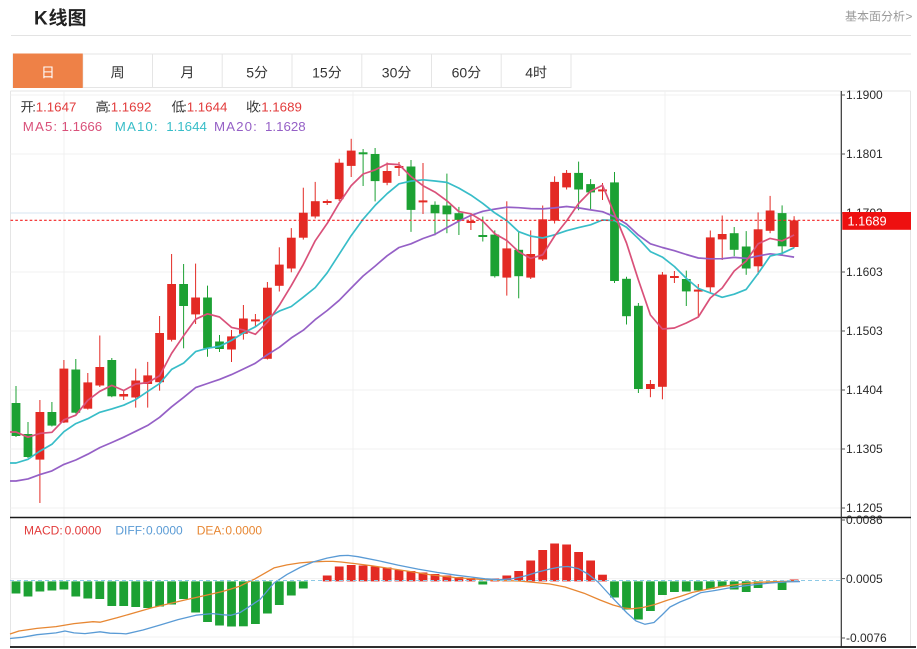 This screenshot has height=649, width=917. Describe the element at coordinates (864, 520) in the screenshot. I see `svg-text: 0.0086` at that location.